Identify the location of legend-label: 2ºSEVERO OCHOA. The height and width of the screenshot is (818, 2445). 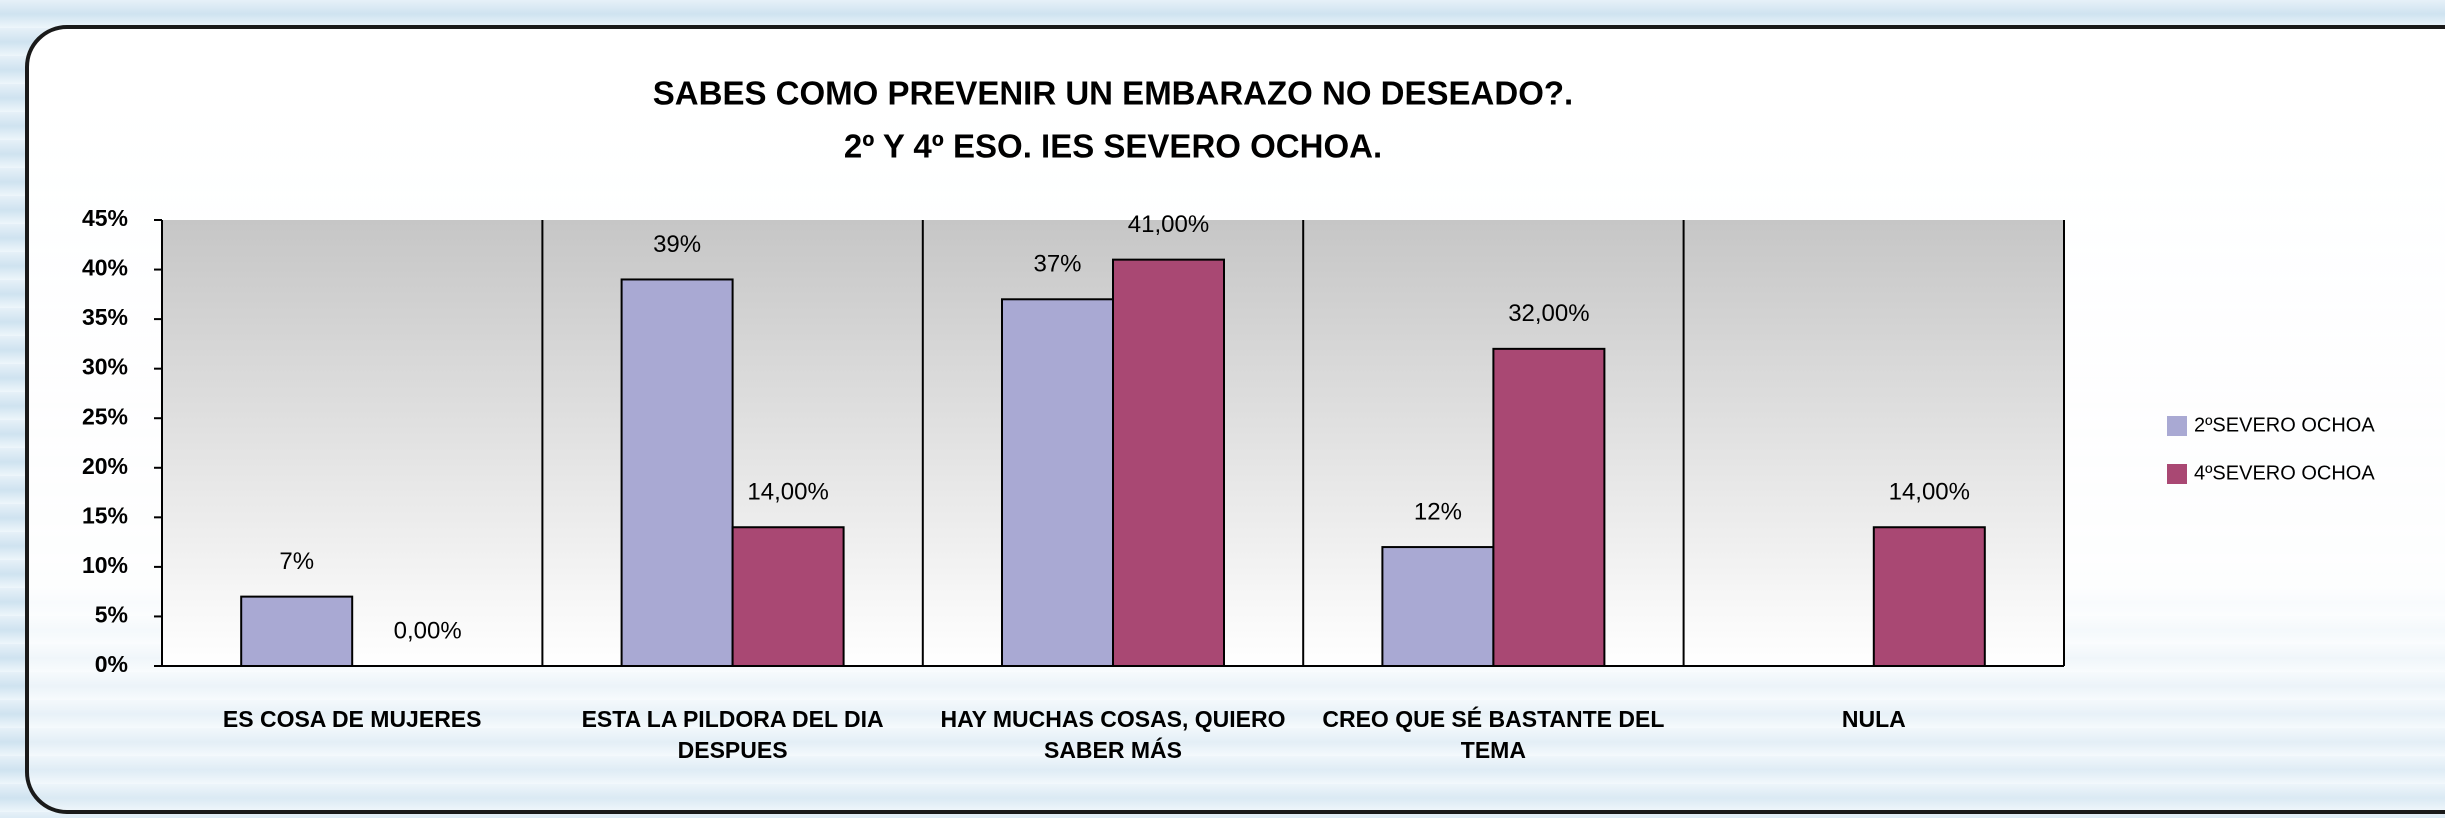
(2284, 425).